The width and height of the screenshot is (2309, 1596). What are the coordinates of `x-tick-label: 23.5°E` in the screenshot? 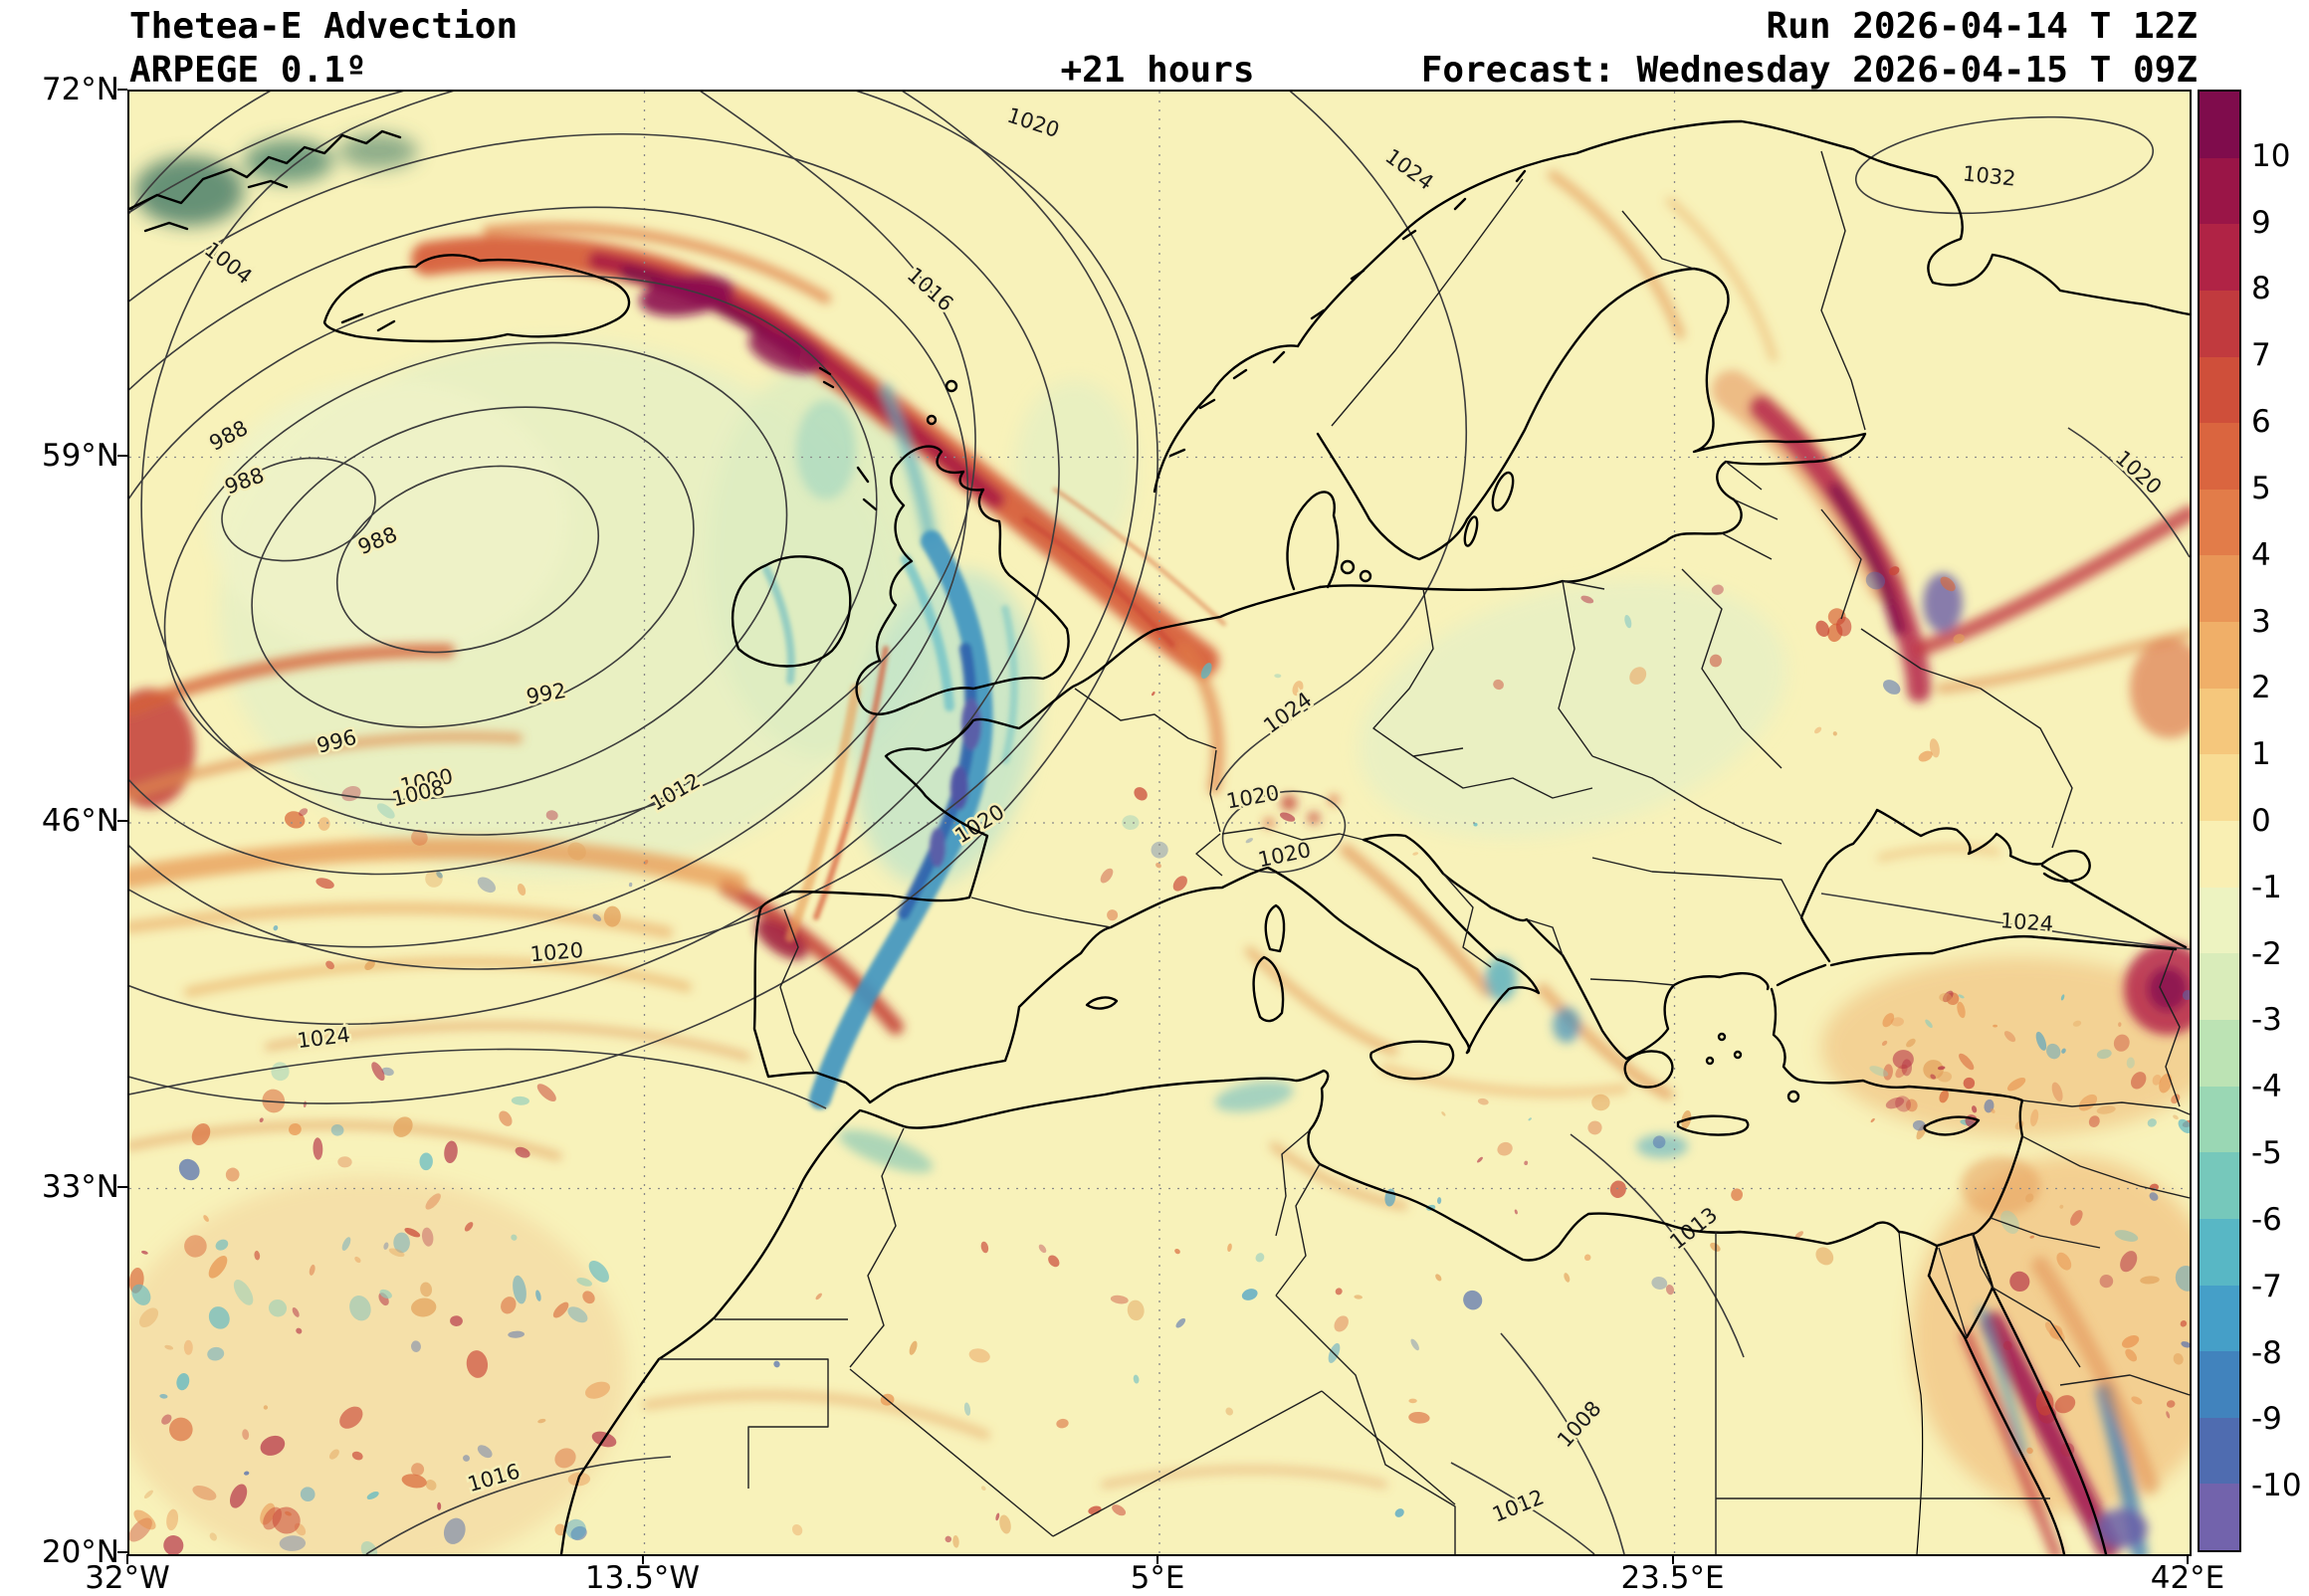 It's located at (1672, 1578).